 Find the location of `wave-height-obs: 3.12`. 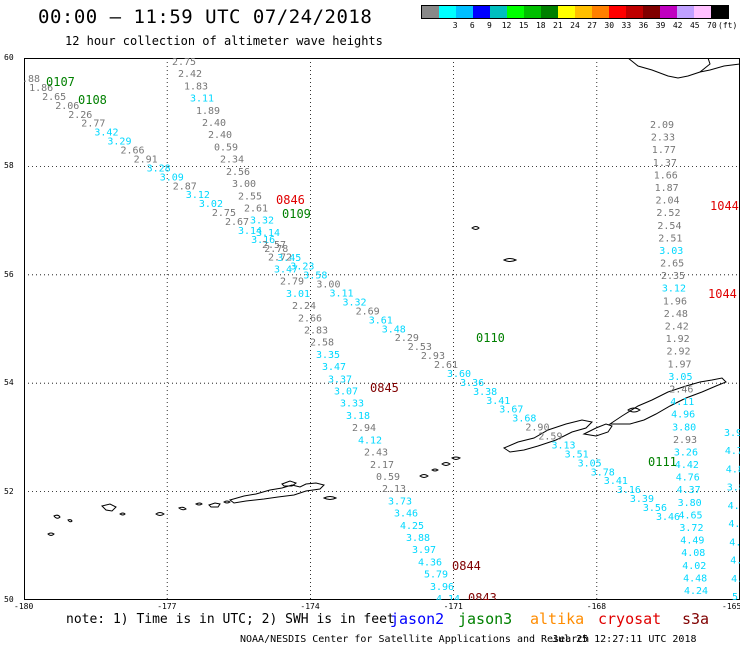

wave-height-obs: 3.12 is located at coordinates (674, 289).